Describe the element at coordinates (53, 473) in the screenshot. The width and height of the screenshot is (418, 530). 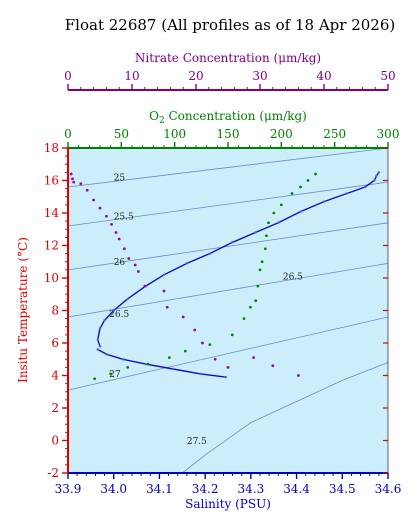
I see `temperature-tick-label: -2` at that location.